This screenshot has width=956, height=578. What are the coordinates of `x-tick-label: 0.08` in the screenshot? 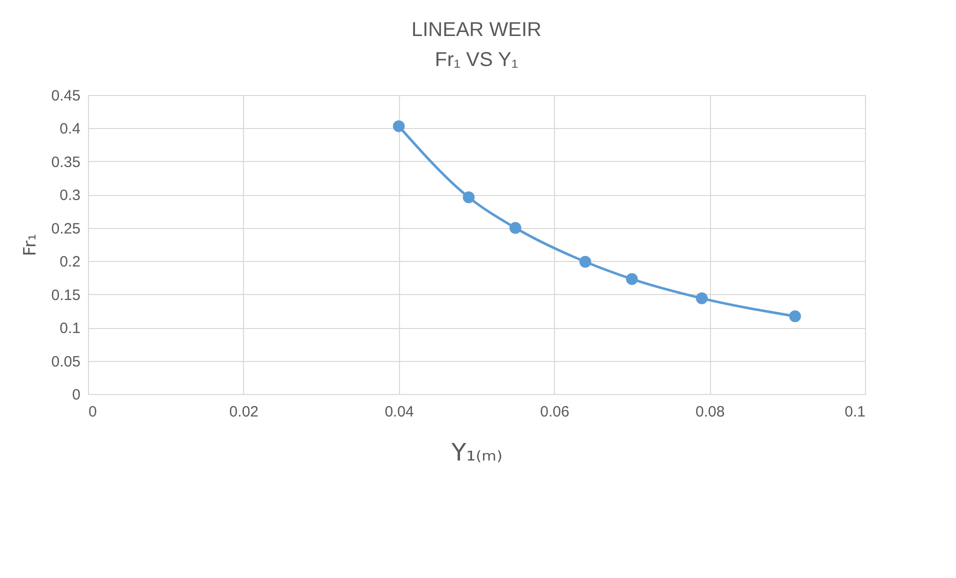 It's located at (710, 412).